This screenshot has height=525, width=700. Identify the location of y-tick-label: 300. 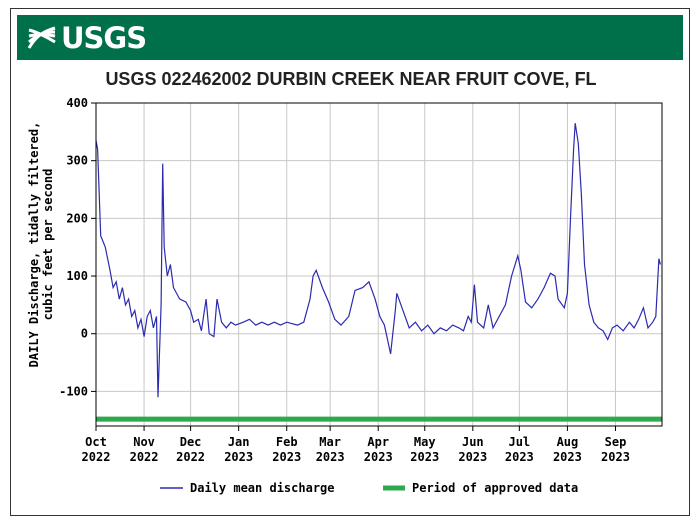
(77, 161).